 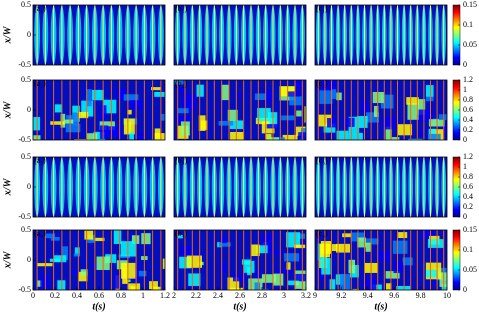 I want to click on colorbar-tick-label: 0.2, so click(x=468, y=129).